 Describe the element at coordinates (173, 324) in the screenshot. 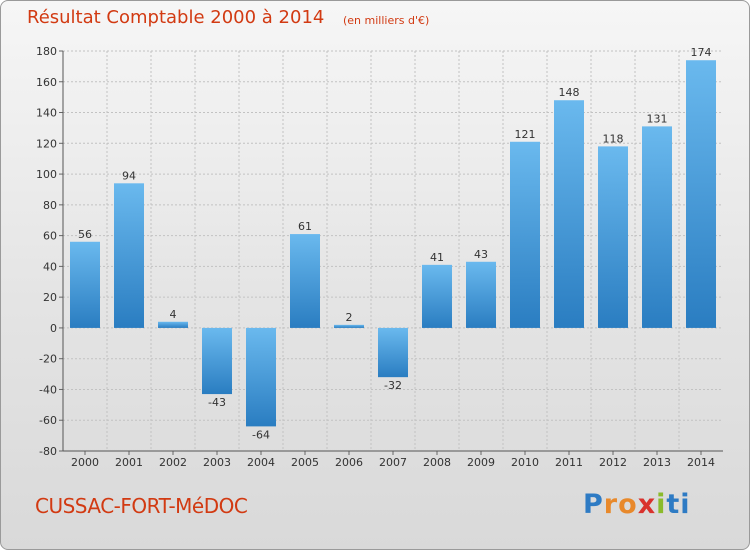

I see `bar-2002` at that location.